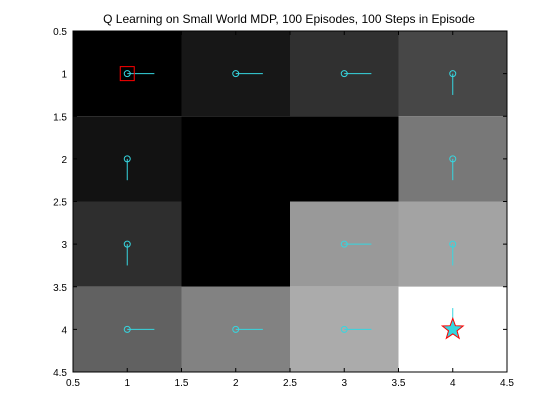 The image size is (560, 419). Describe the element at coordinates (235, 159) in the screenshot. I see `heatmap-cell-r2-c2` at that location.